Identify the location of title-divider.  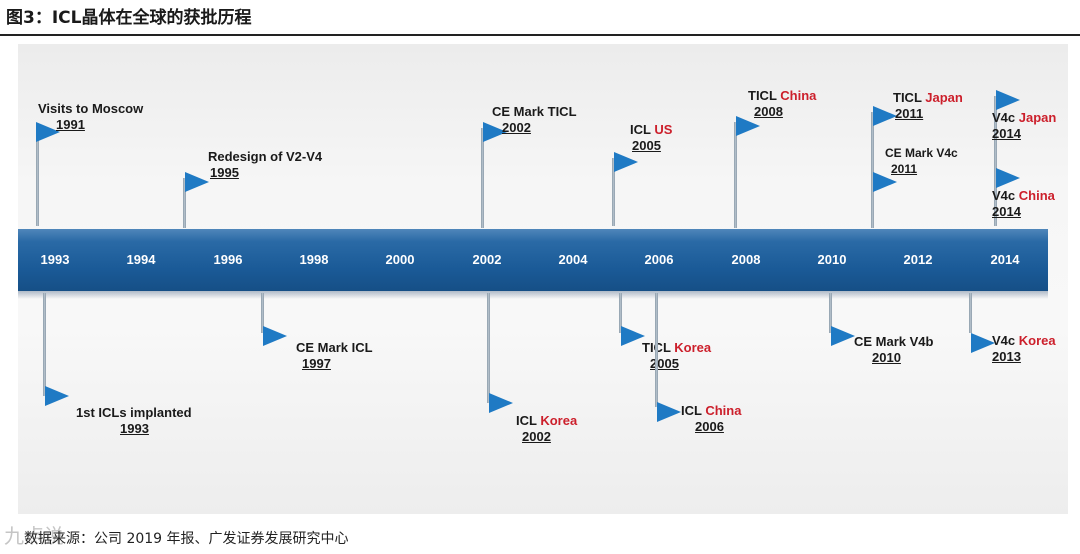
(540, 35).